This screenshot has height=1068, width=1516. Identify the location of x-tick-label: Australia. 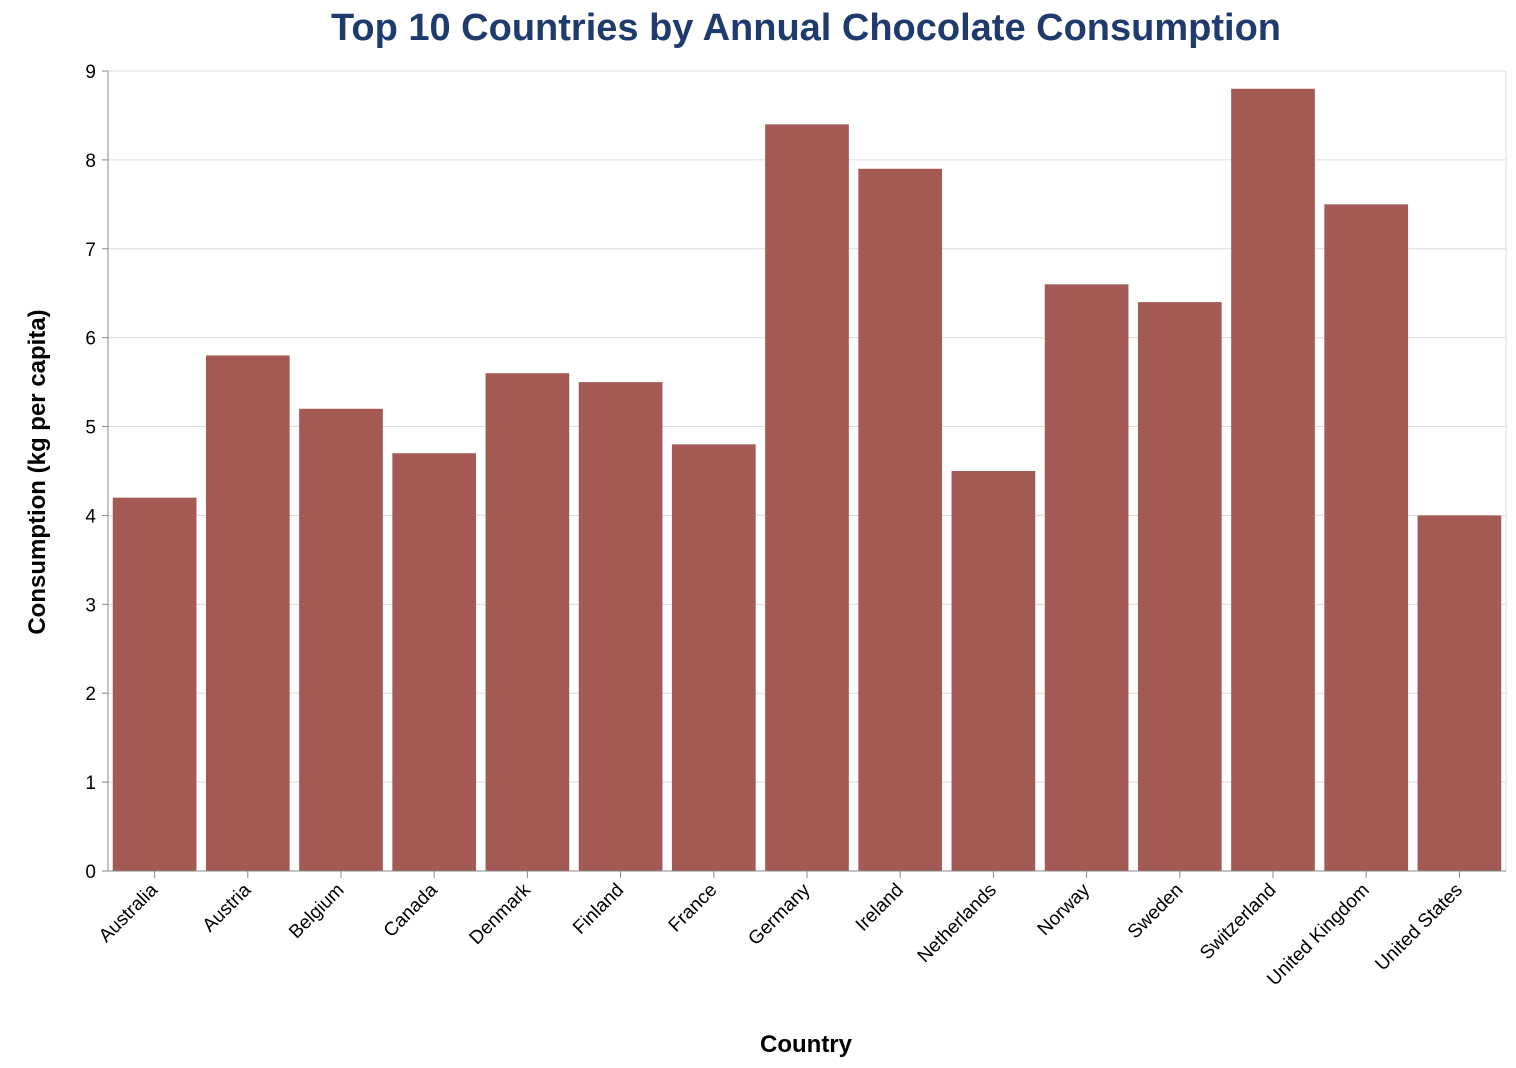
(128, 912).